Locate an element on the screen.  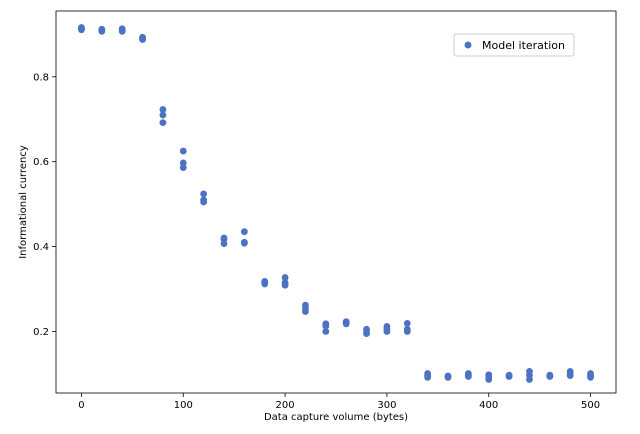
x-tick-label: 0 is located at coordinates (81, 405).